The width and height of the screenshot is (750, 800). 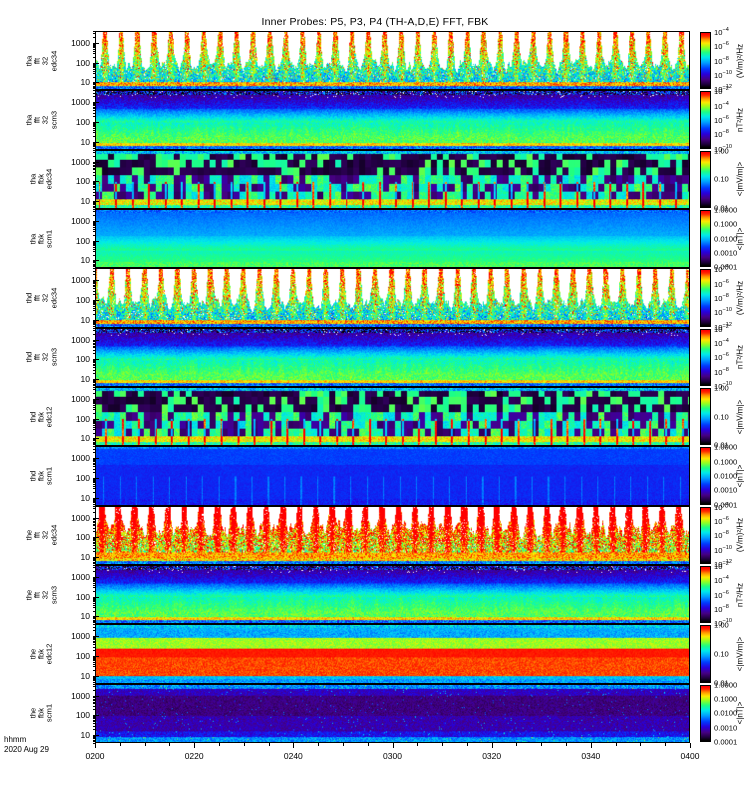 What do you see at coordinates (50, 179) in the screenshot?
I see `panel-label-line: edc34` at bounding box center [50, 179].